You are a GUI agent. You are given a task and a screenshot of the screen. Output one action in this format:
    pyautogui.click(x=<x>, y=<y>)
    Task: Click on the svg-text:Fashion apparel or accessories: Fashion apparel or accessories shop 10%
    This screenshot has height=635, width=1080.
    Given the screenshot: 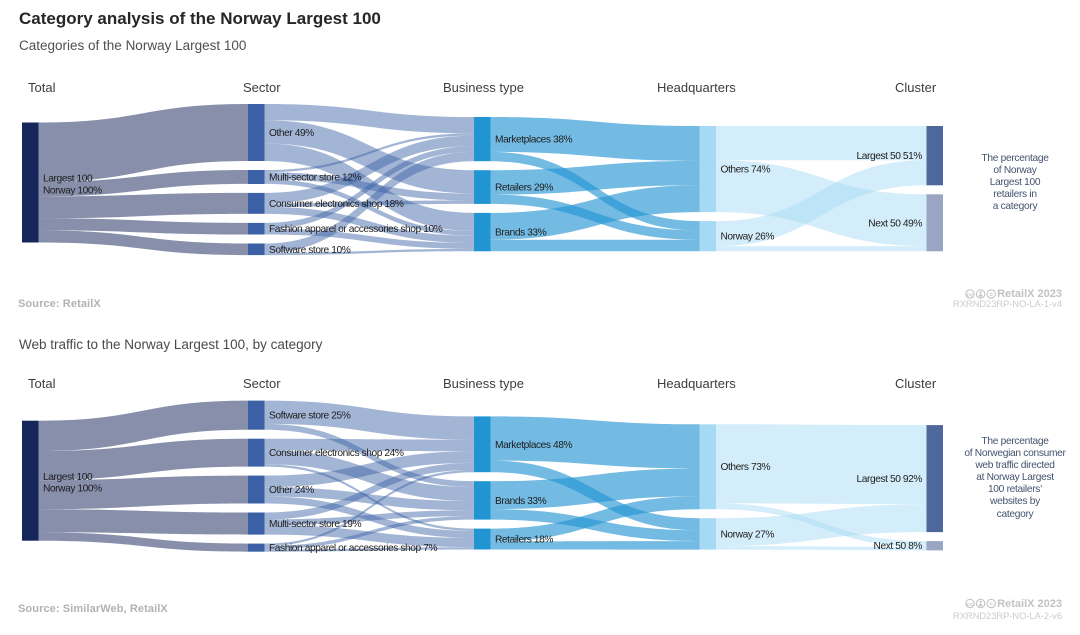 What is the action you would take?
    pyautogui.click(x=356, y=229)
    